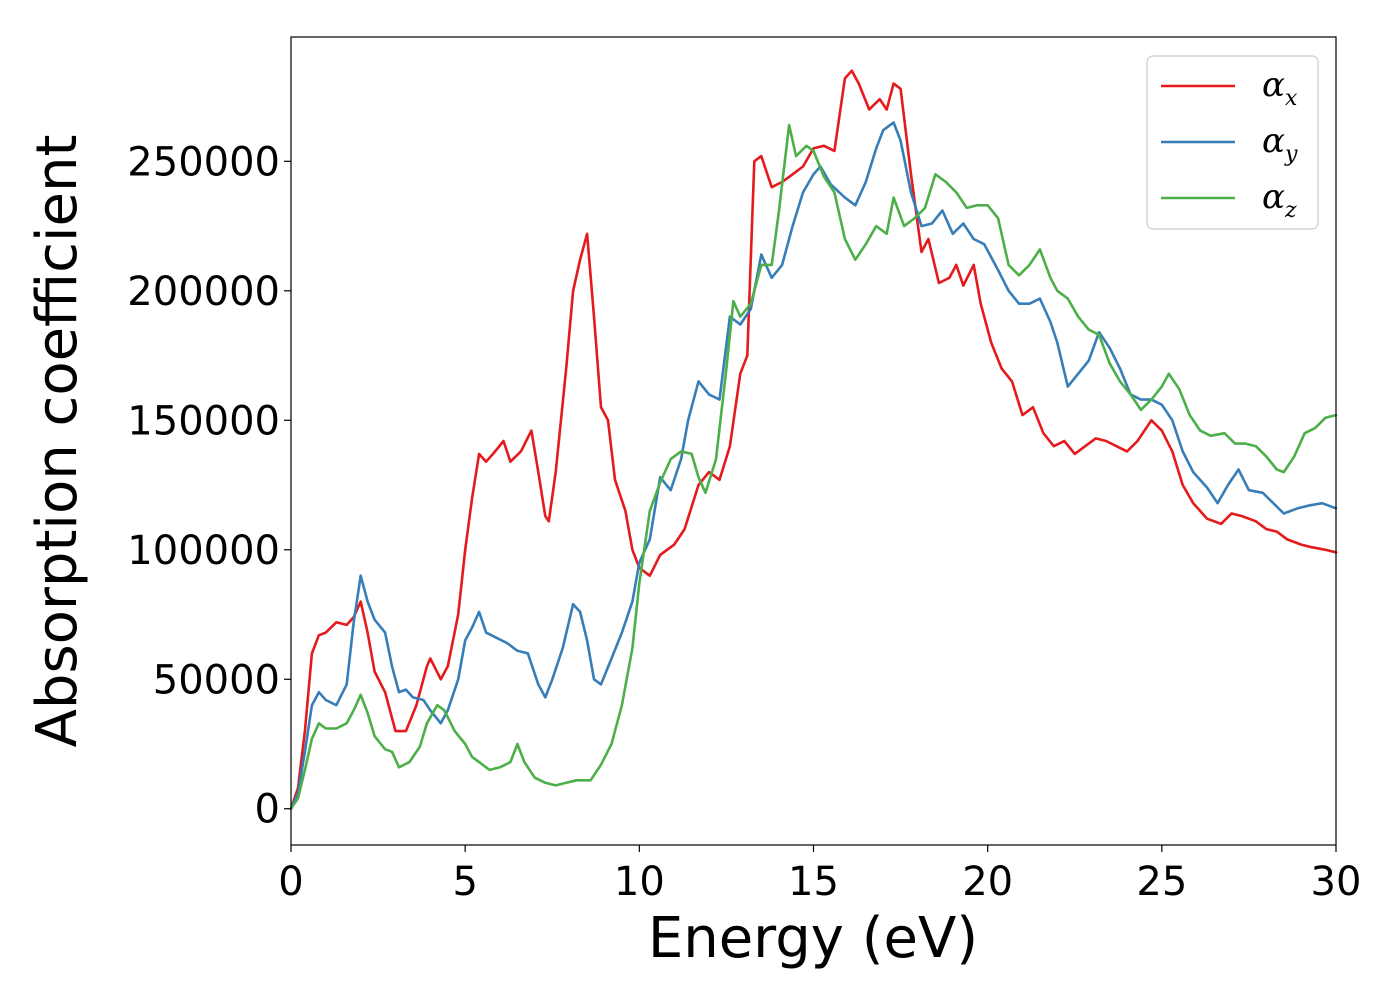  I want to click on y-tick-label: 200000, so click(203, 292).